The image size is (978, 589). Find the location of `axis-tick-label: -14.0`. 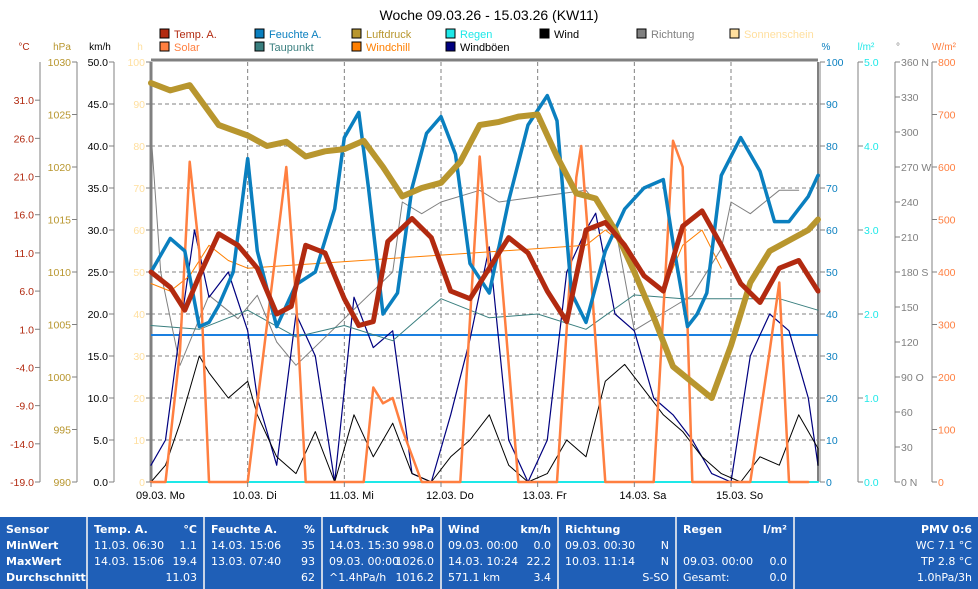

axis-tick-label: -14.0 is located at coordinates (22, 445).